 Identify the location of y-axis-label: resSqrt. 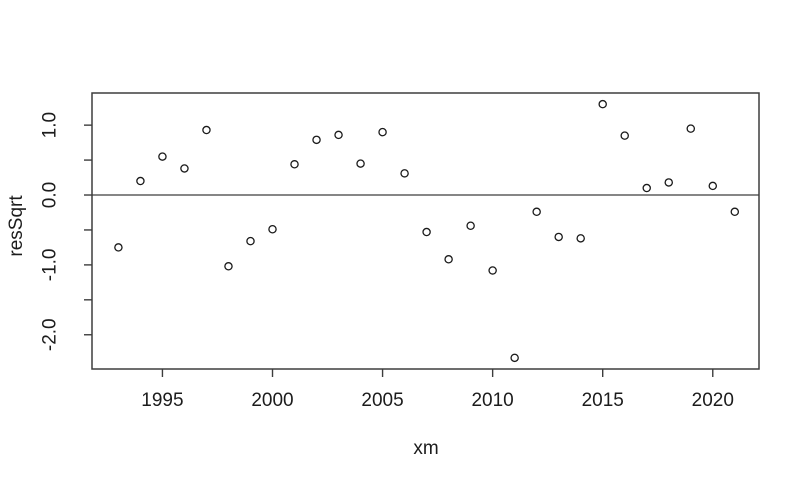
(16, 226).